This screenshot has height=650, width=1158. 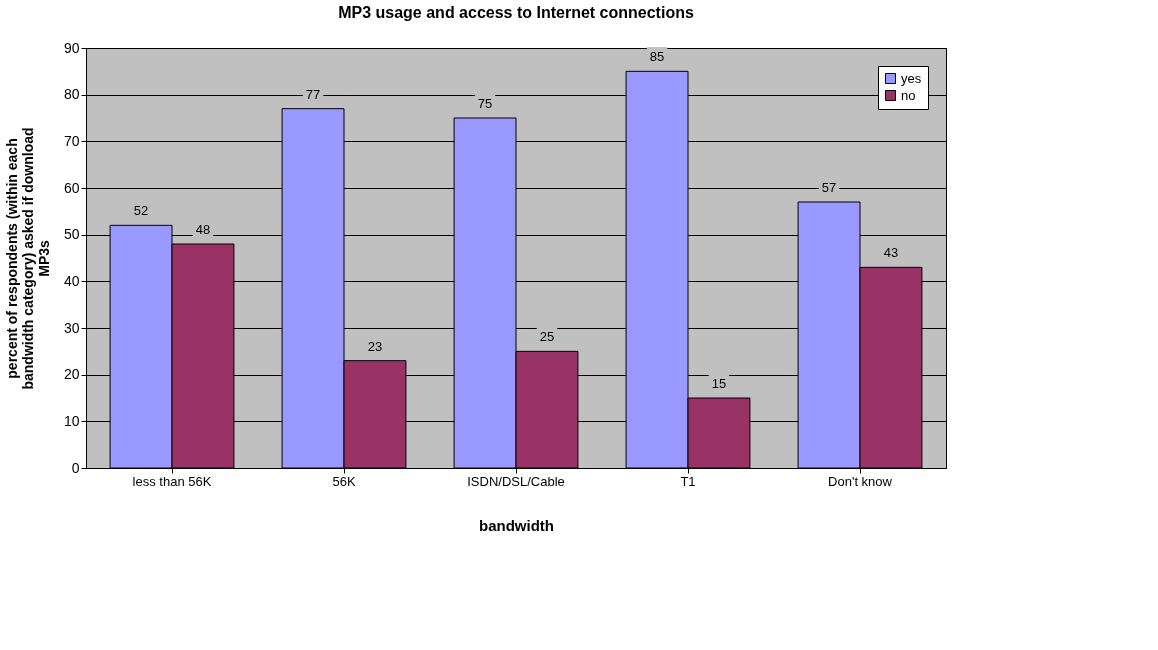 What do you see at coordinates (71, 327) in the screenshot?
I see `y-tick-label: 30` at bounding box center [71, 327].